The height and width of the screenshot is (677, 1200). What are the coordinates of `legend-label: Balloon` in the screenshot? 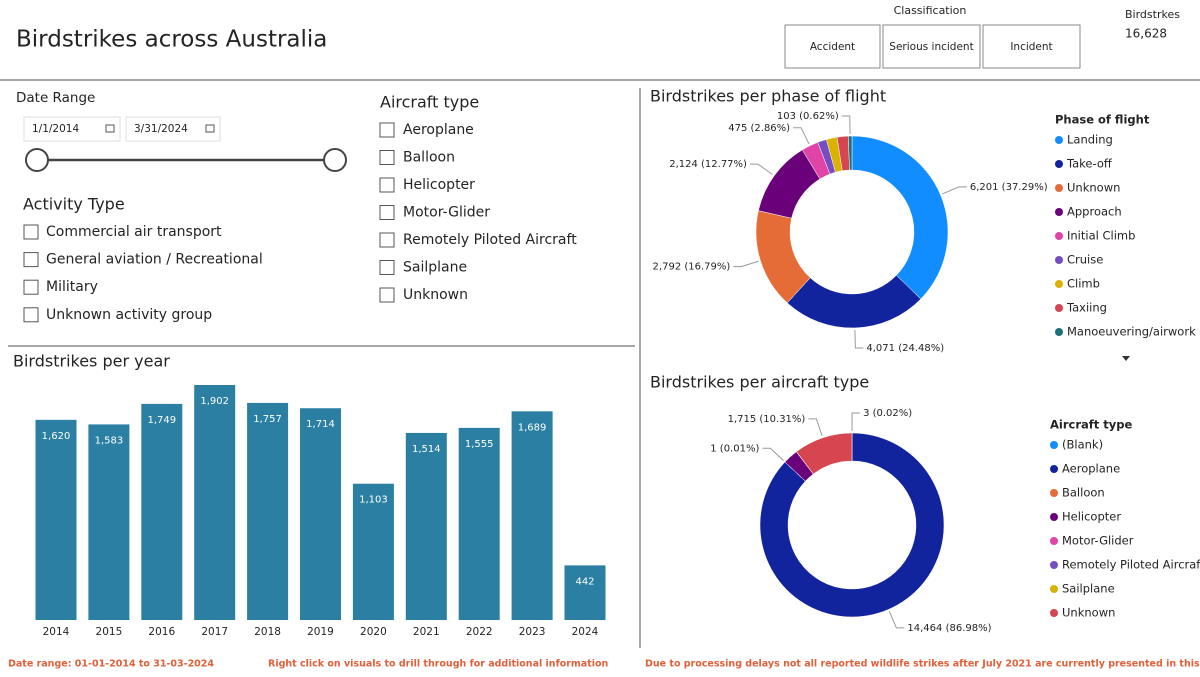 It's located at (1083, 493).